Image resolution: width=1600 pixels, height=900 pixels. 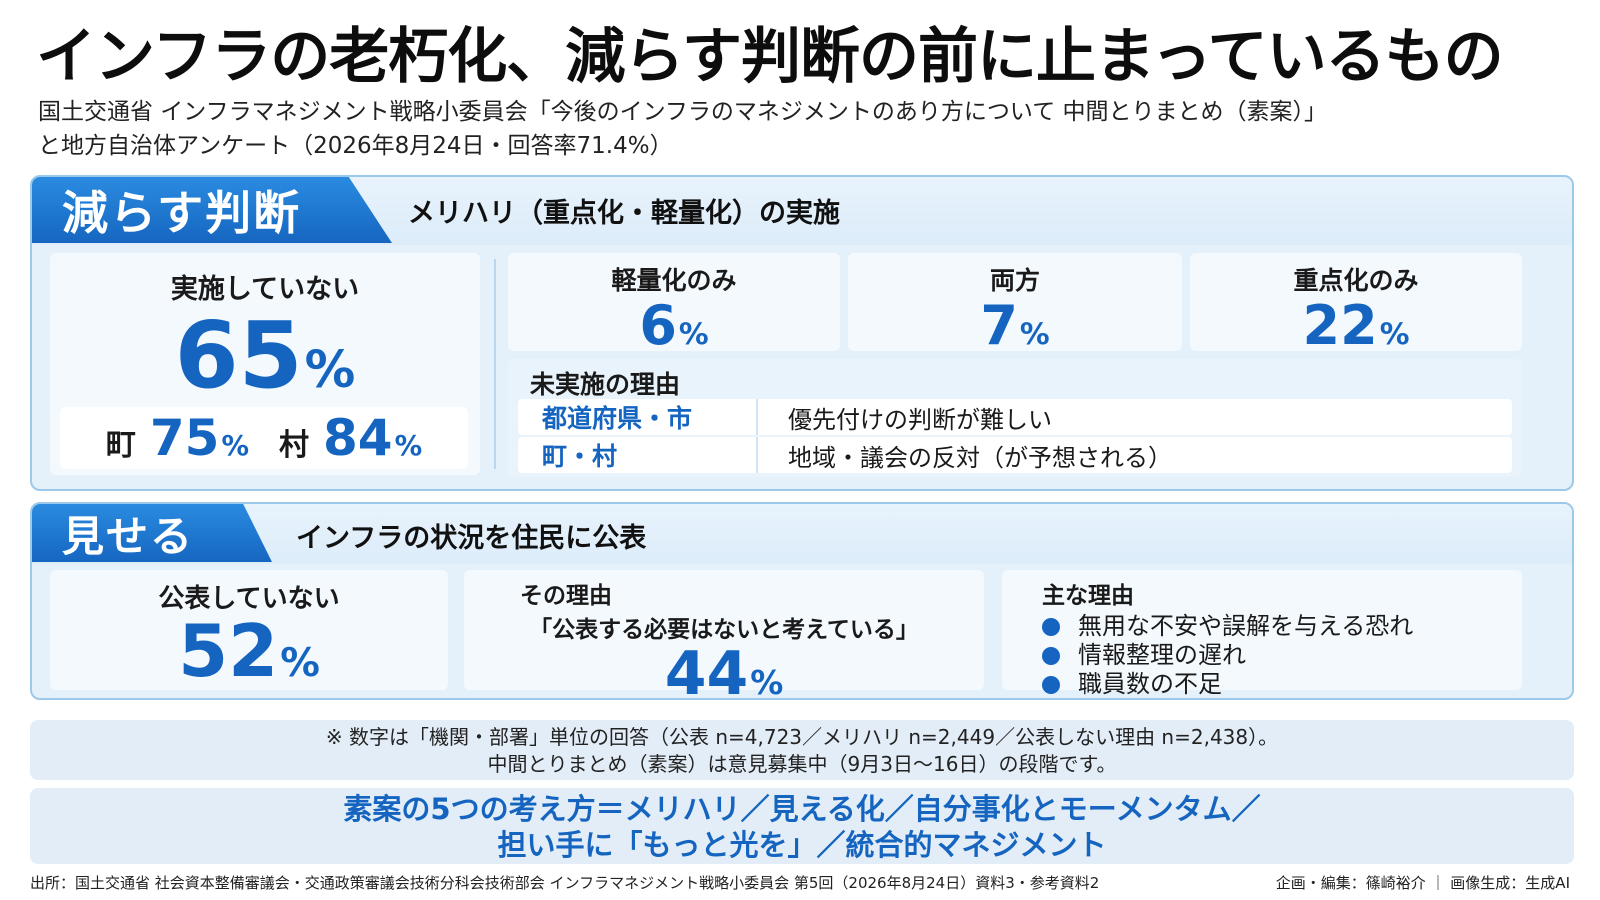 I want to click on option-priority-card: 重点化のみ 22%, so click(x=1356, y=303).